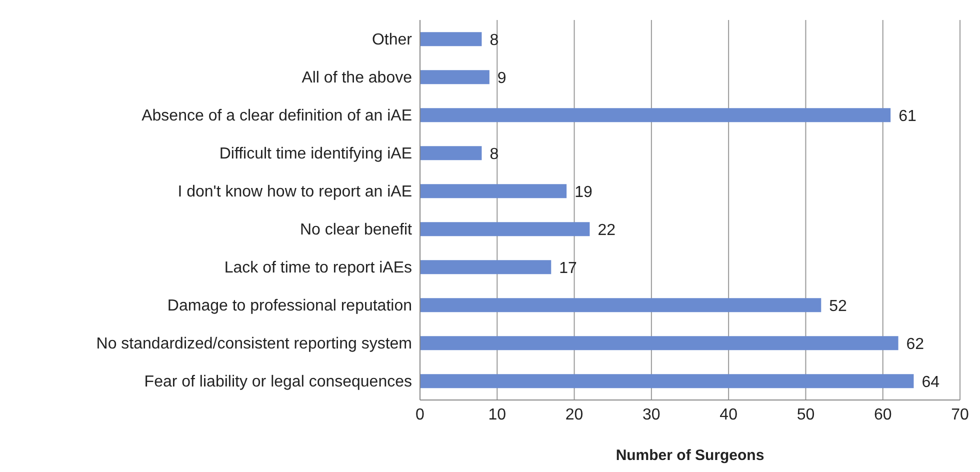 The height and width of the screenshot is (472, 980). I want to click on y-tick-label: All of the above, so click(357, 78).